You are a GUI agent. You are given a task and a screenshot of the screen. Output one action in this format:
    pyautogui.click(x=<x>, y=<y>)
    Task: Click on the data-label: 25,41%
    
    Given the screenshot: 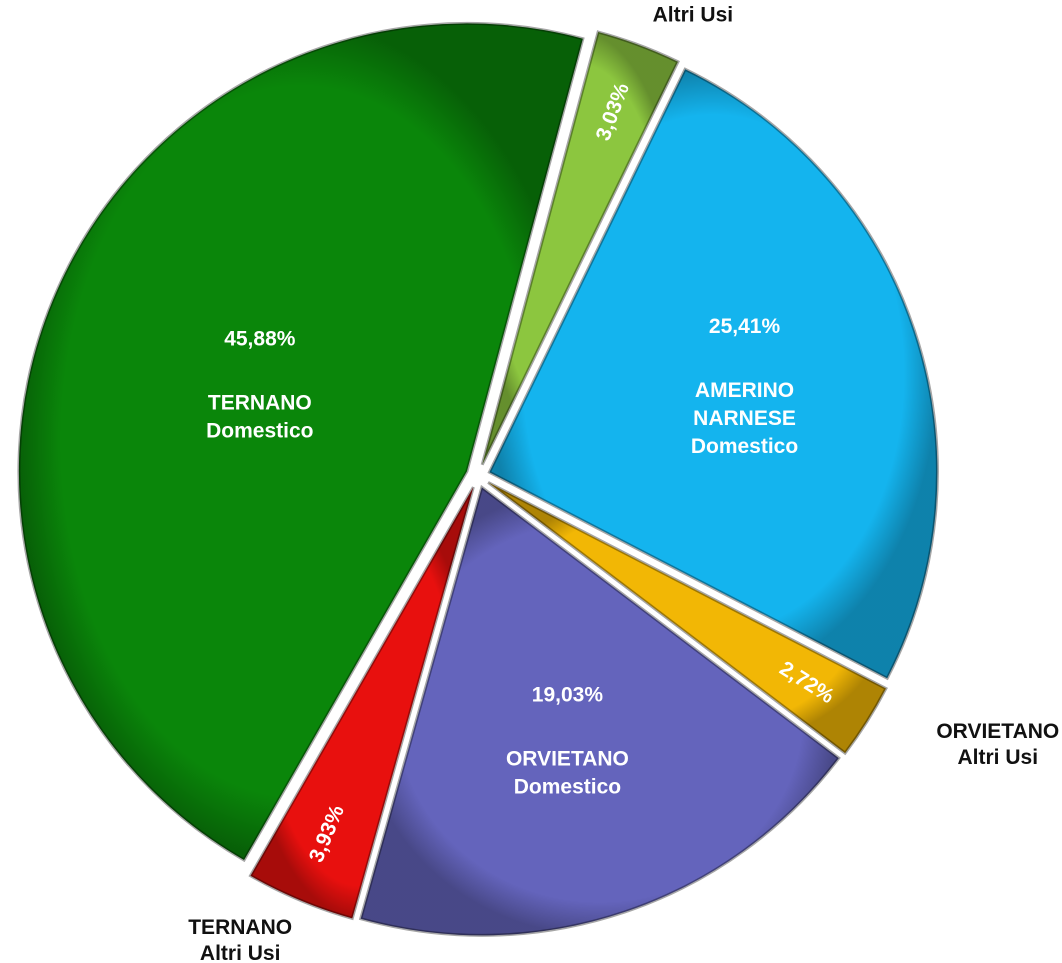 What is the action you would take?
    pyautogui.click(x=745, y=326)
    